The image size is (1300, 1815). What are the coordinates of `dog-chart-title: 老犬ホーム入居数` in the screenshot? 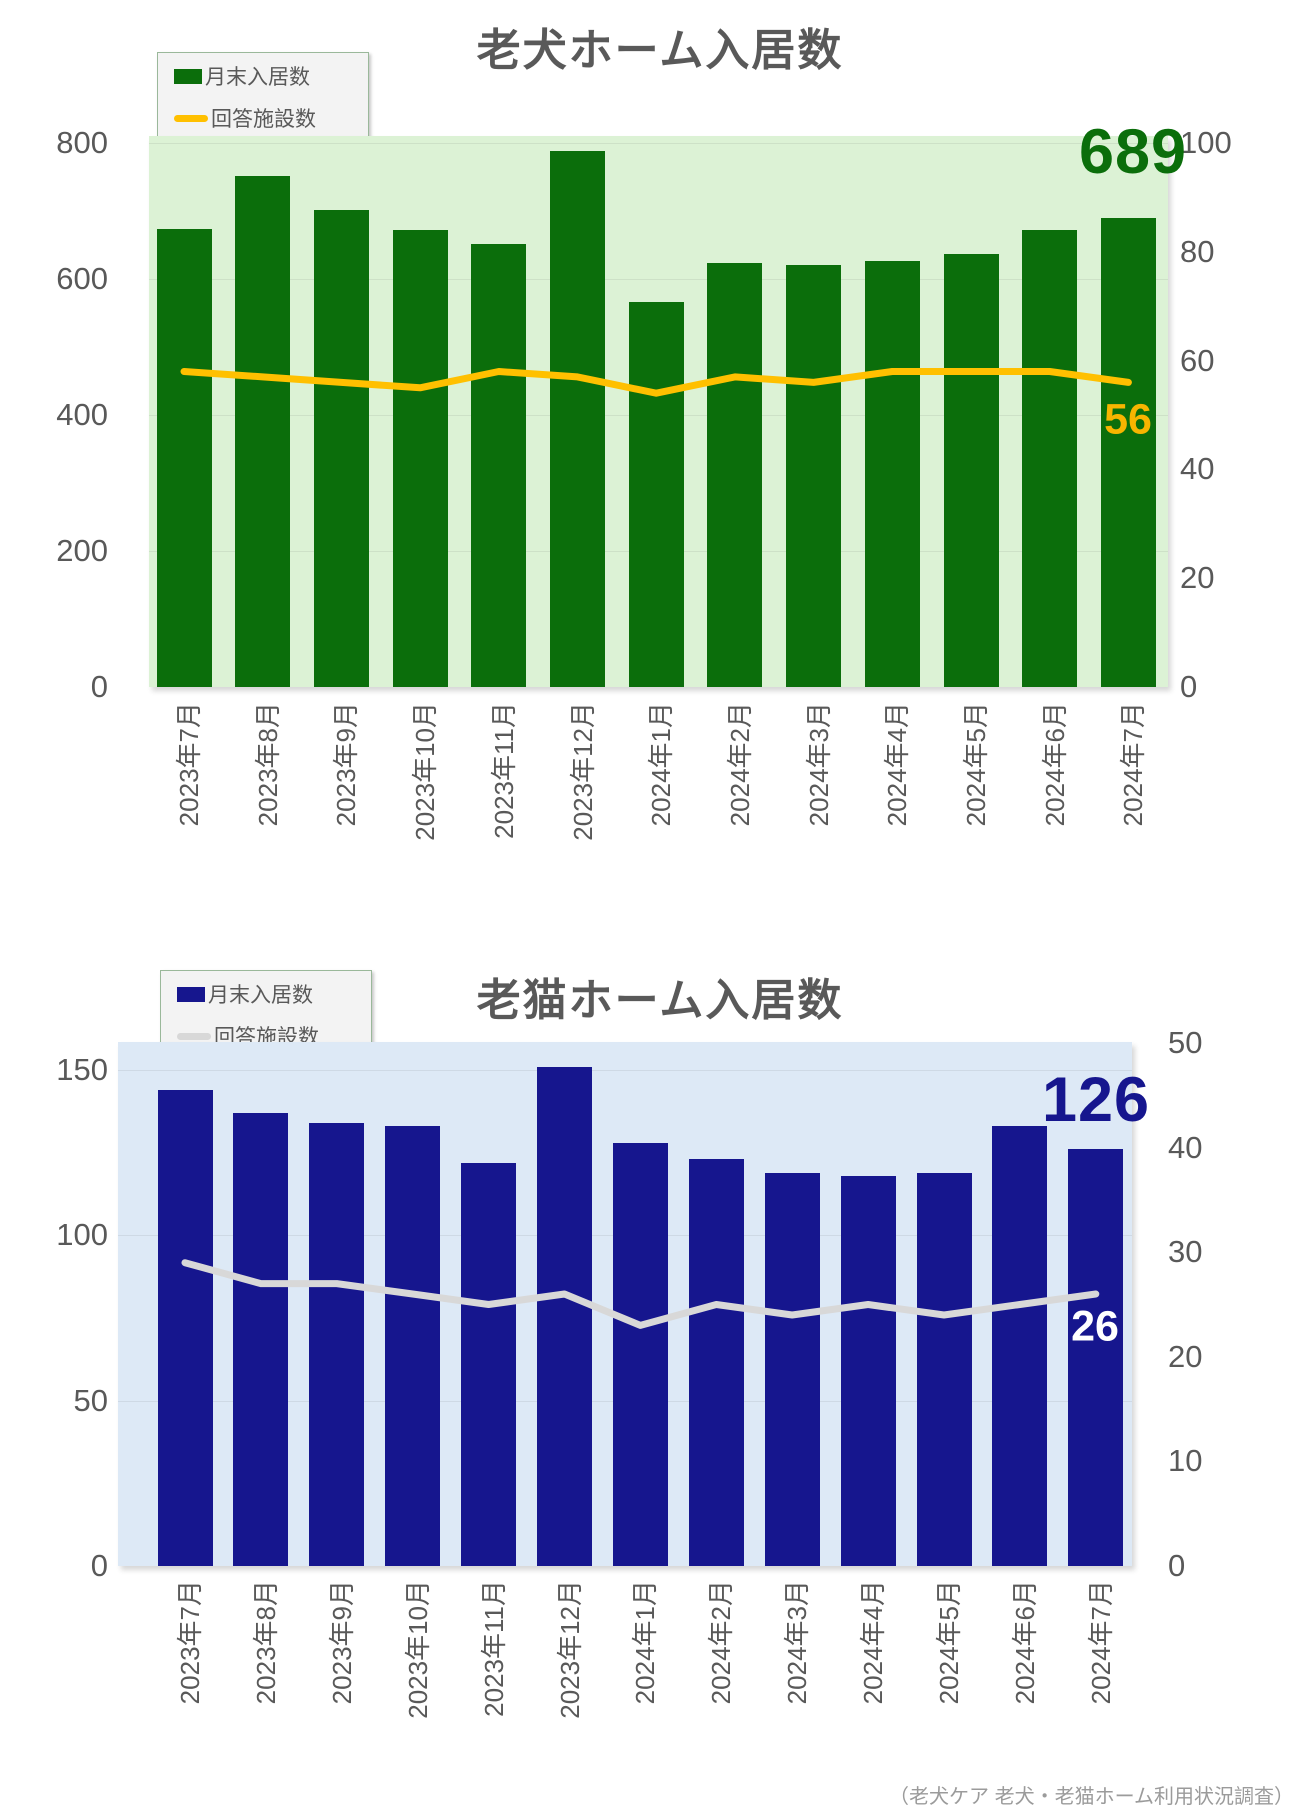 It's located at (660, 50).